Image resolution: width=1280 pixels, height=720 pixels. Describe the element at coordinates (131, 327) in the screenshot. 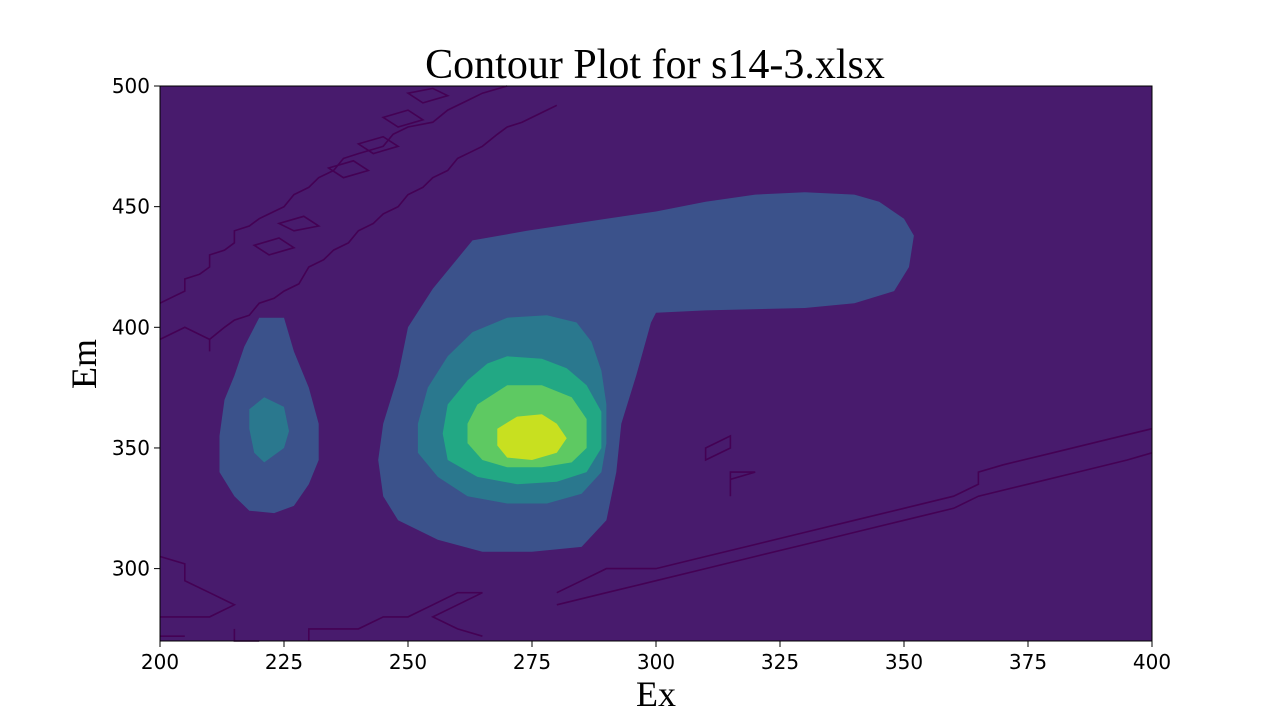

I see `y-tick-label: 400` at that location.